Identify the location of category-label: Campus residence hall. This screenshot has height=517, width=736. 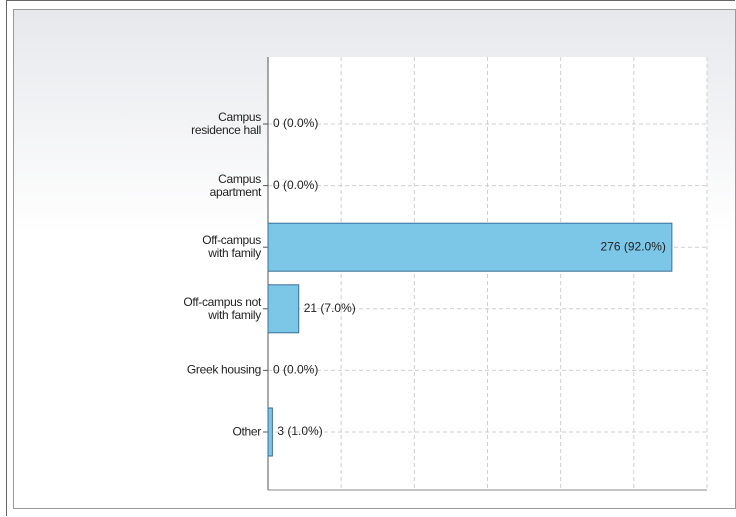
(226, 123).